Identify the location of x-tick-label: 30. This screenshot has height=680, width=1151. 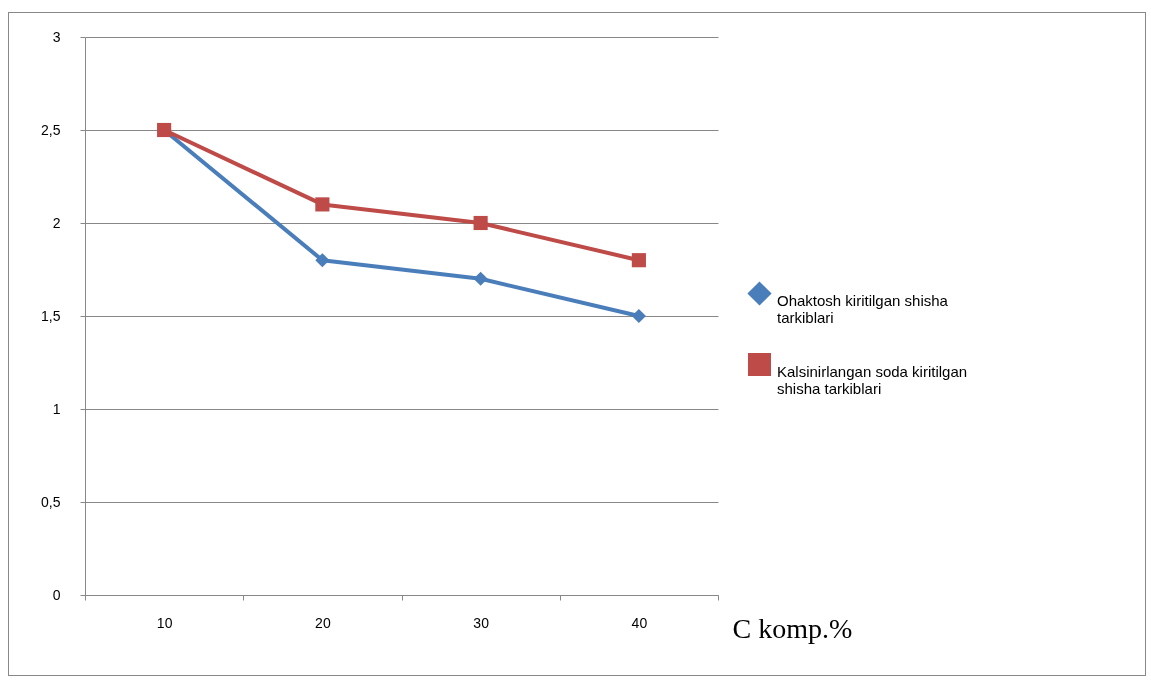
(481, 622).